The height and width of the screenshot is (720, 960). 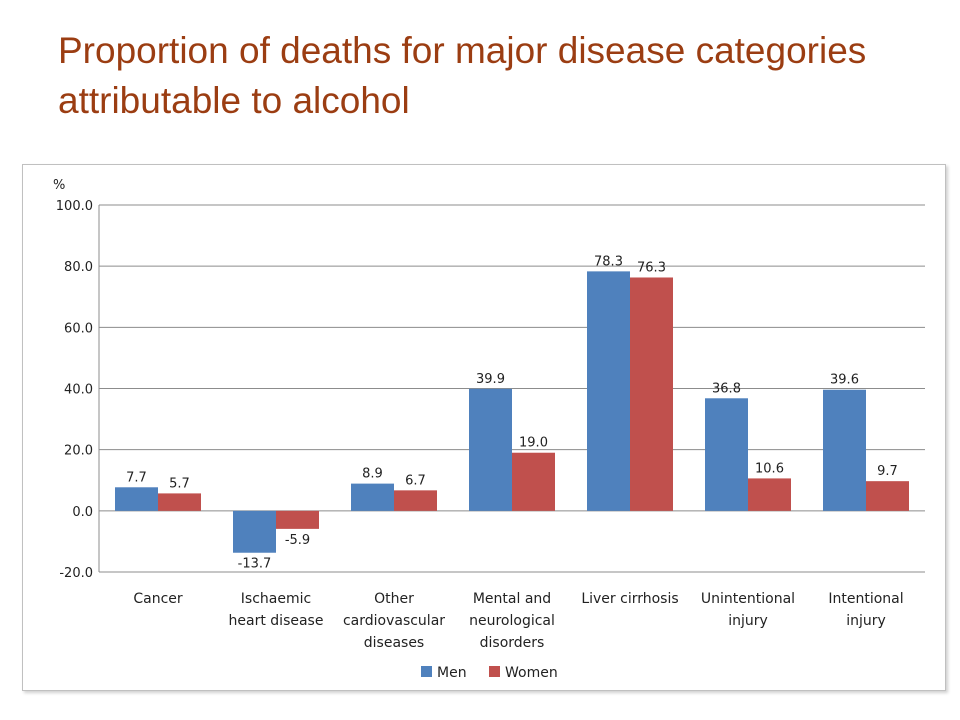 What do you see at coordinates (608, 261) in the screenshot?
I see `data-label: 78.3` at bounding box center [608, 261].